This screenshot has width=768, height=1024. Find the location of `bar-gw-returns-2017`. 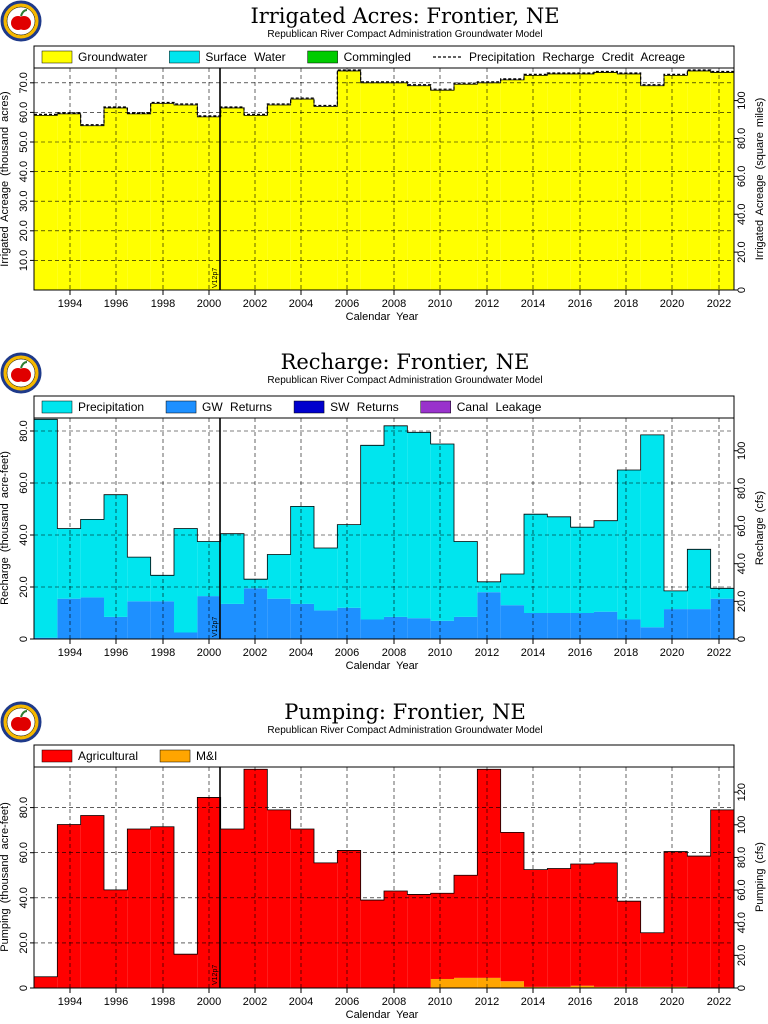

bar-gw-returns-2017 is located at coordinates (606, 625).